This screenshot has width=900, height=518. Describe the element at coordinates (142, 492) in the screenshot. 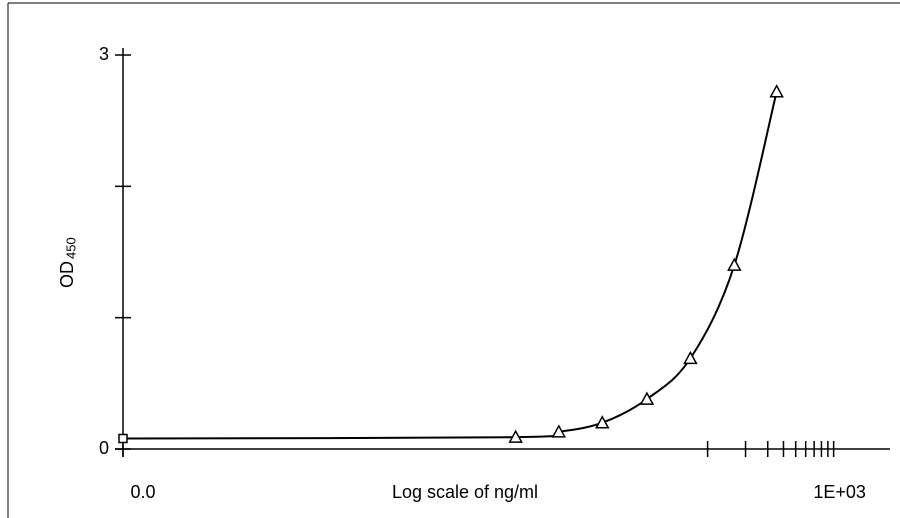

I see `x-tick-label: 0.0` at that location.